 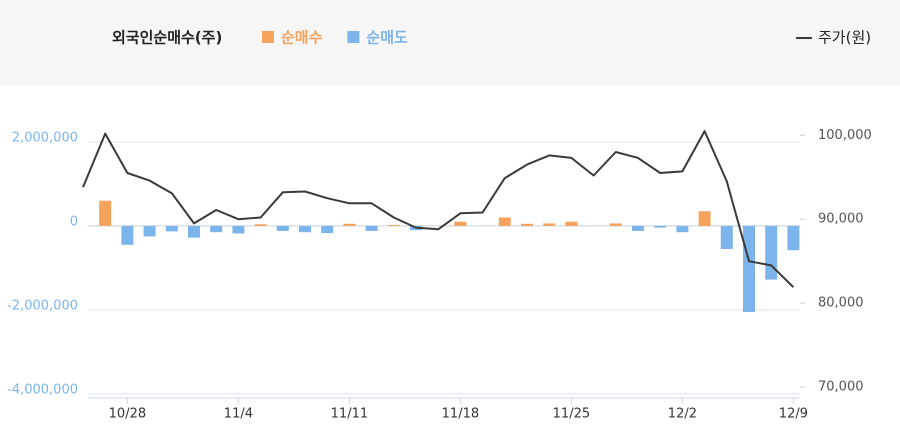 What do you see at coordinates (42, 305) in the screenshot?
I see `y-tick-label: -2,000,000` at bounding box center [42, 305].